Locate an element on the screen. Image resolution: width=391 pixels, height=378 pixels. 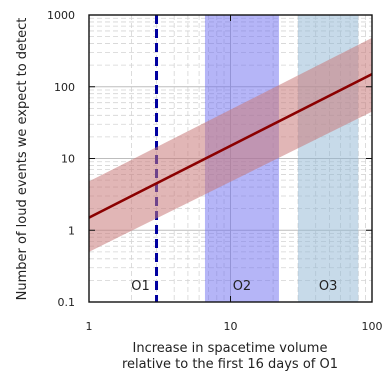
observing-run-label-O1: O1 is located at coordinates (140, 286).